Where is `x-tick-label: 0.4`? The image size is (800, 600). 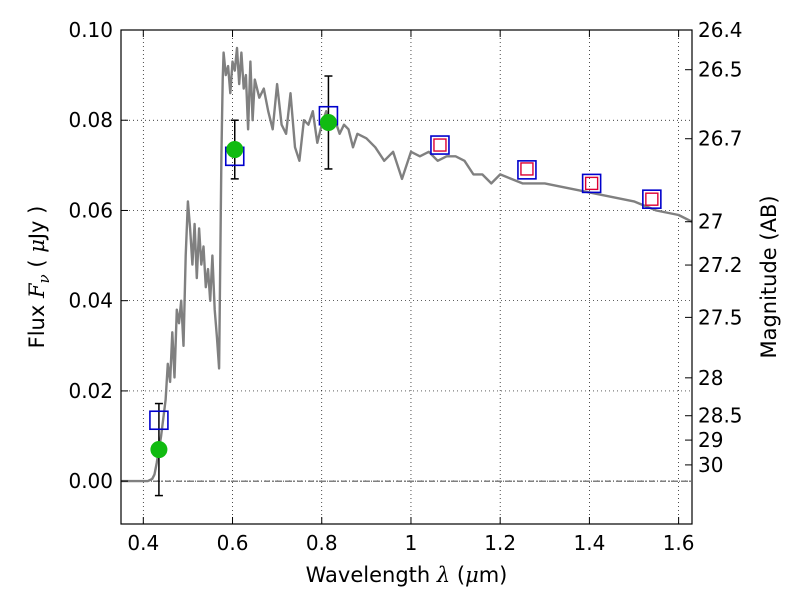
x-tick-label: 0.4 is located at coordinates (143, 543).